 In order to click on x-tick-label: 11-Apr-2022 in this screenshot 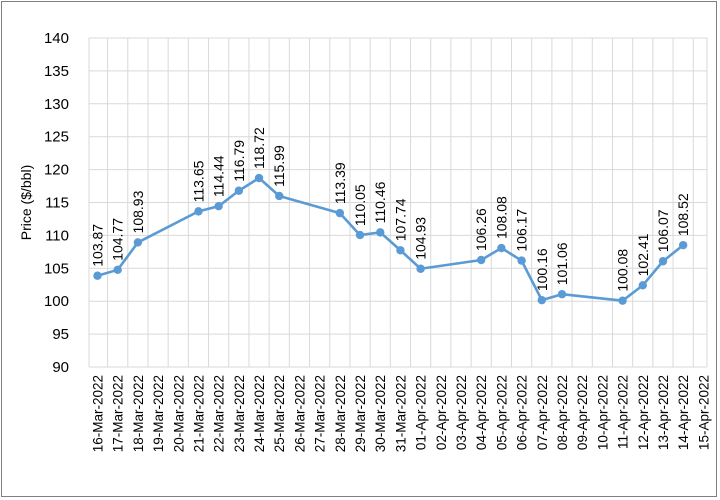, I will do `click(623, 412)`.